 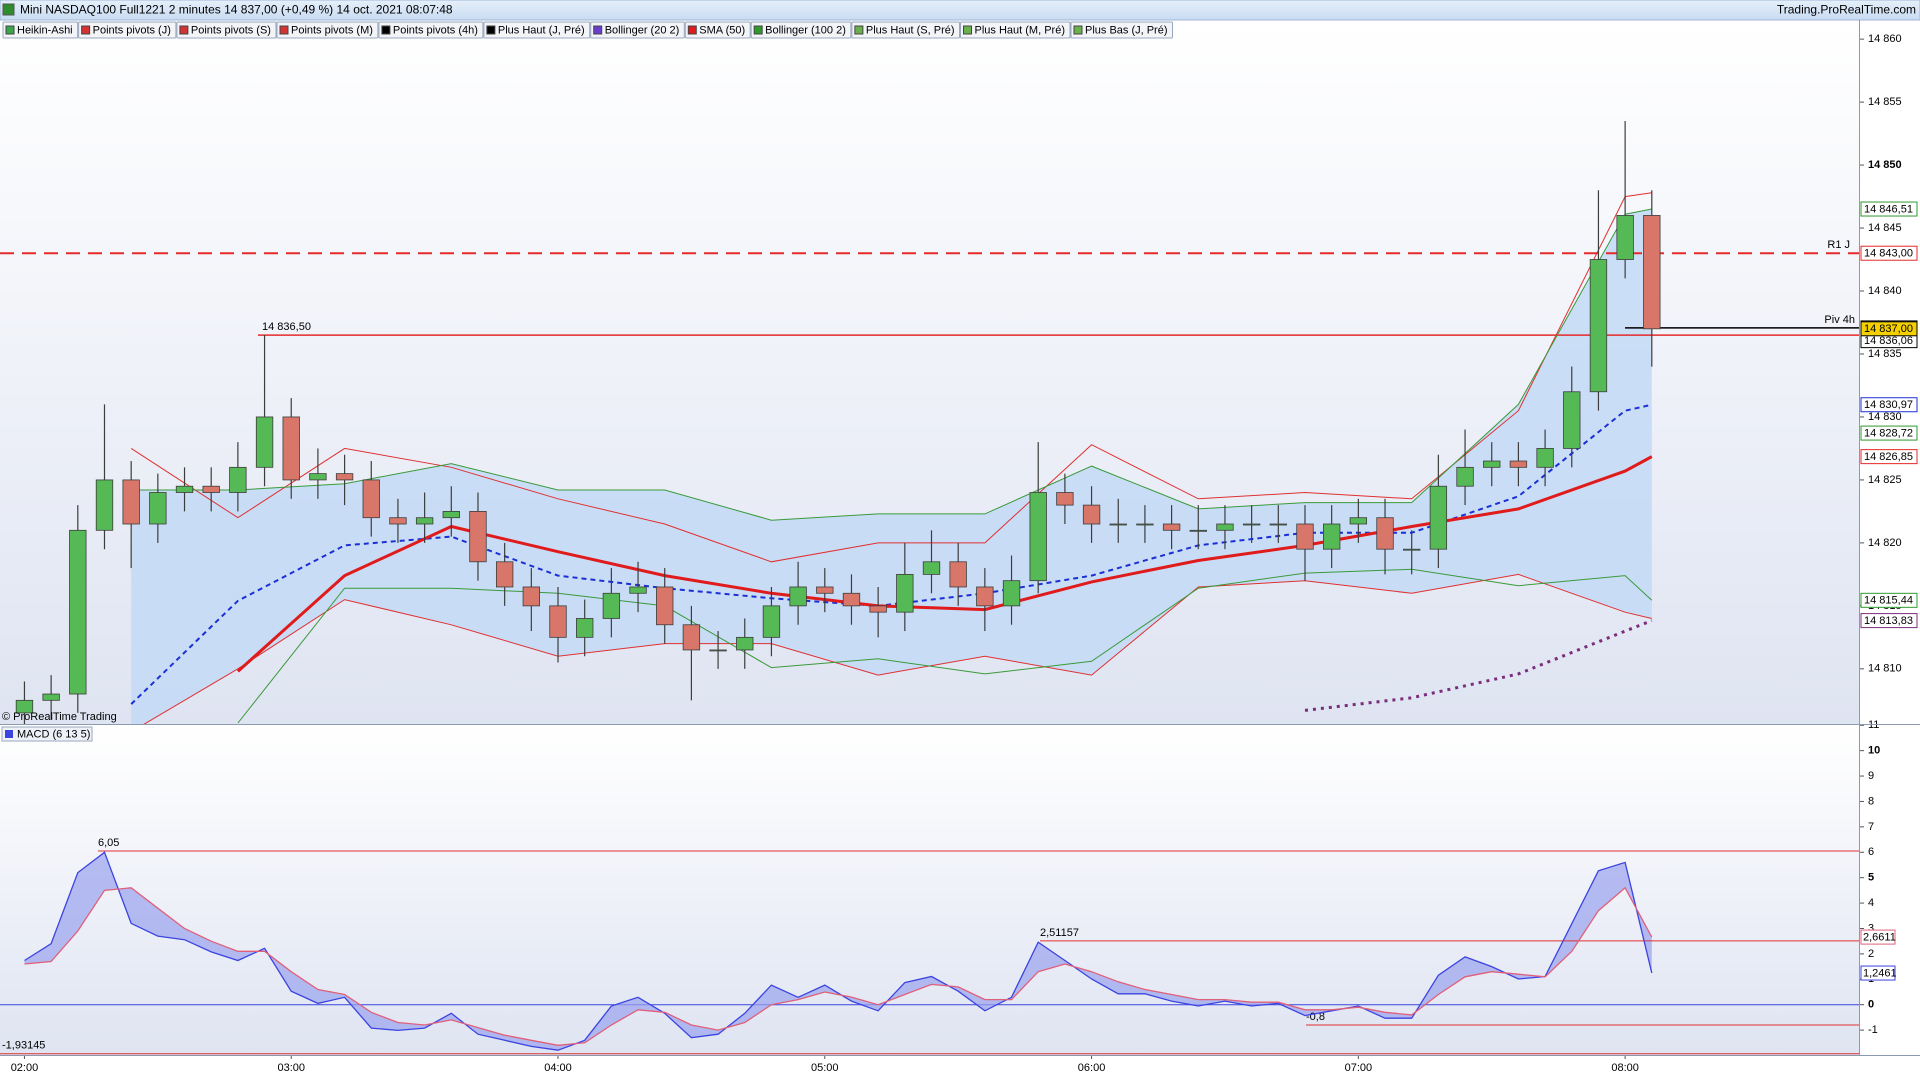 I want to click on macd-line, so click(x=838, y=966).